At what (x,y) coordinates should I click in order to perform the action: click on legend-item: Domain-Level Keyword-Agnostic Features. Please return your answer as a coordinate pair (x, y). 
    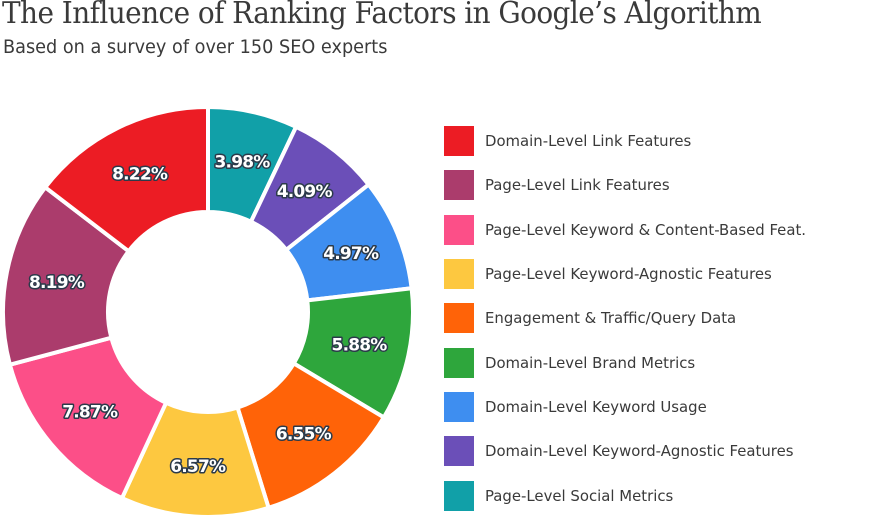
    Looking at the image, I should click on (631, 451).